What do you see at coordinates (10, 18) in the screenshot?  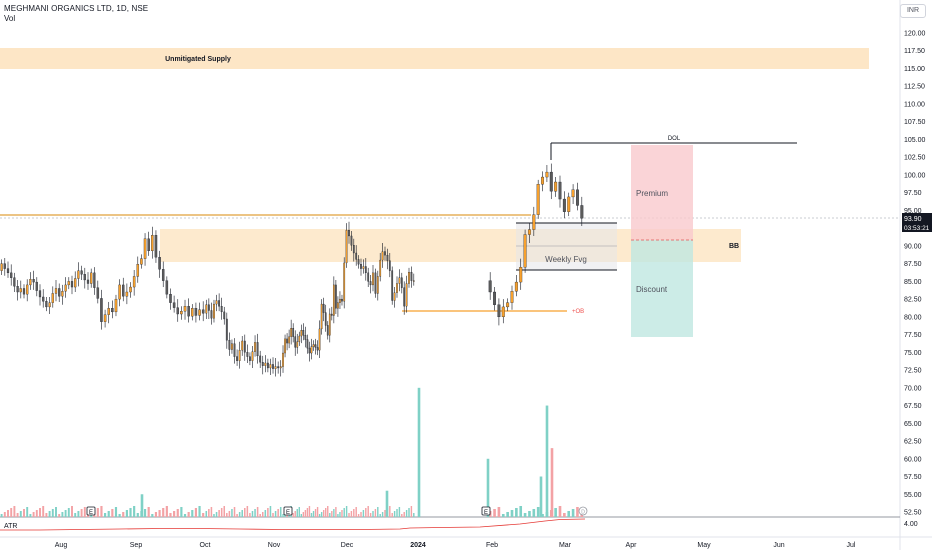 I see `volume-indicator-label: Vol` at bounding box center [10, 18].